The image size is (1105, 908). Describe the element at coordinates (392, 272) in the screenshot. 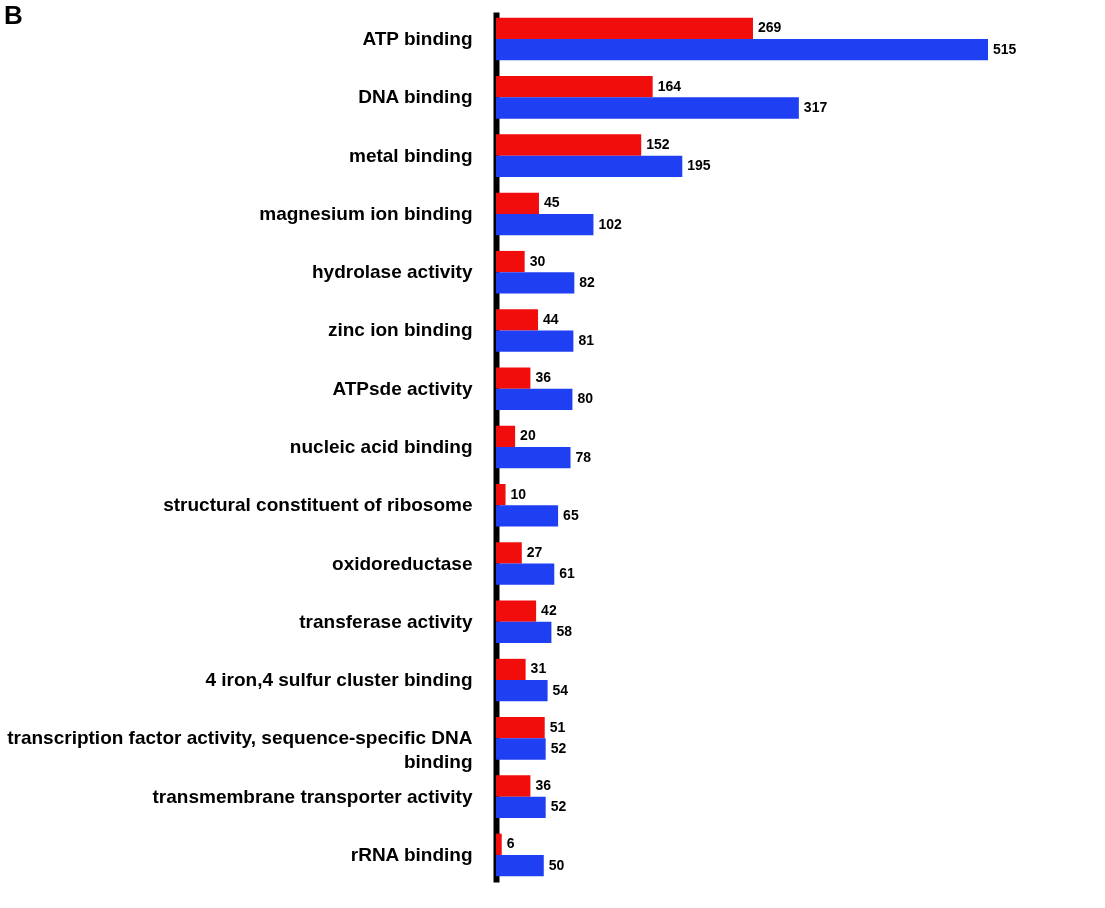

I see `y-tick-label: hydrolase activity` at that location.